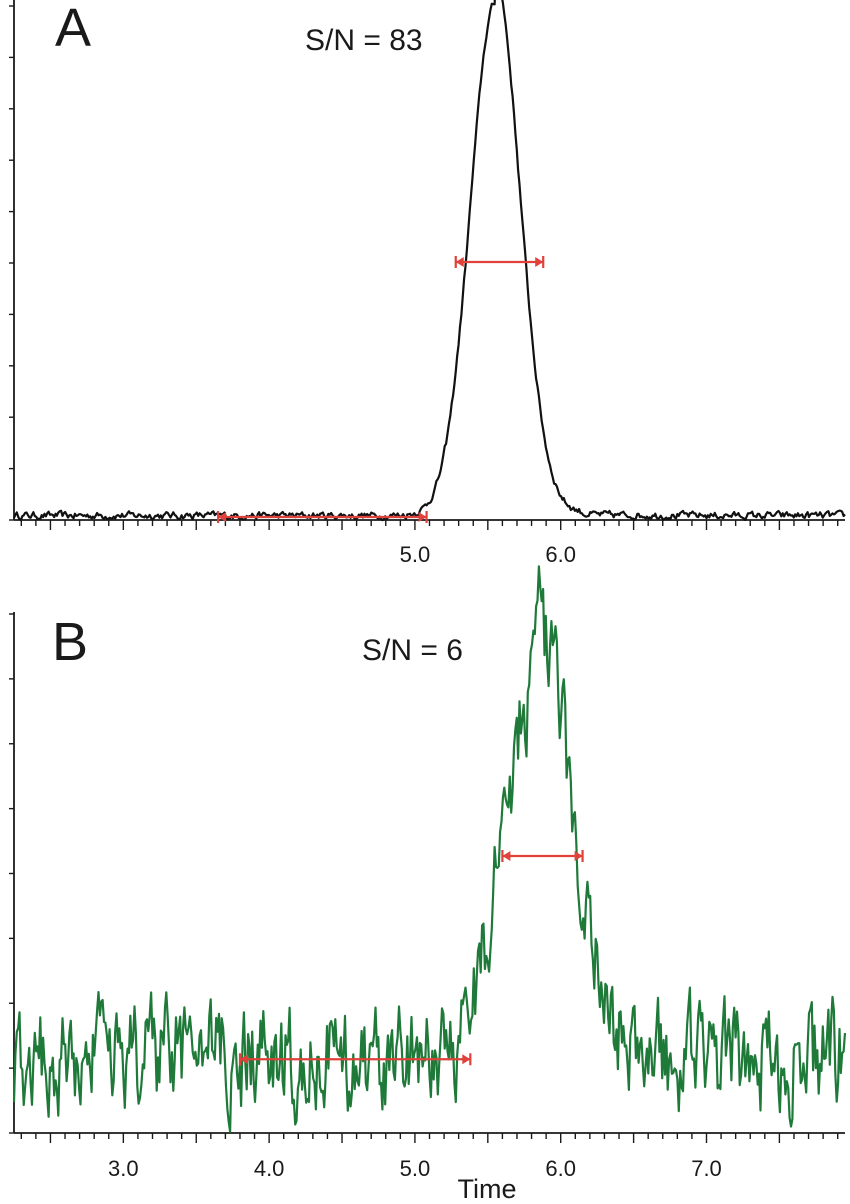  I want to click on panel-a-x-tick-labels: 5.0 6.0, so click(488, 554).